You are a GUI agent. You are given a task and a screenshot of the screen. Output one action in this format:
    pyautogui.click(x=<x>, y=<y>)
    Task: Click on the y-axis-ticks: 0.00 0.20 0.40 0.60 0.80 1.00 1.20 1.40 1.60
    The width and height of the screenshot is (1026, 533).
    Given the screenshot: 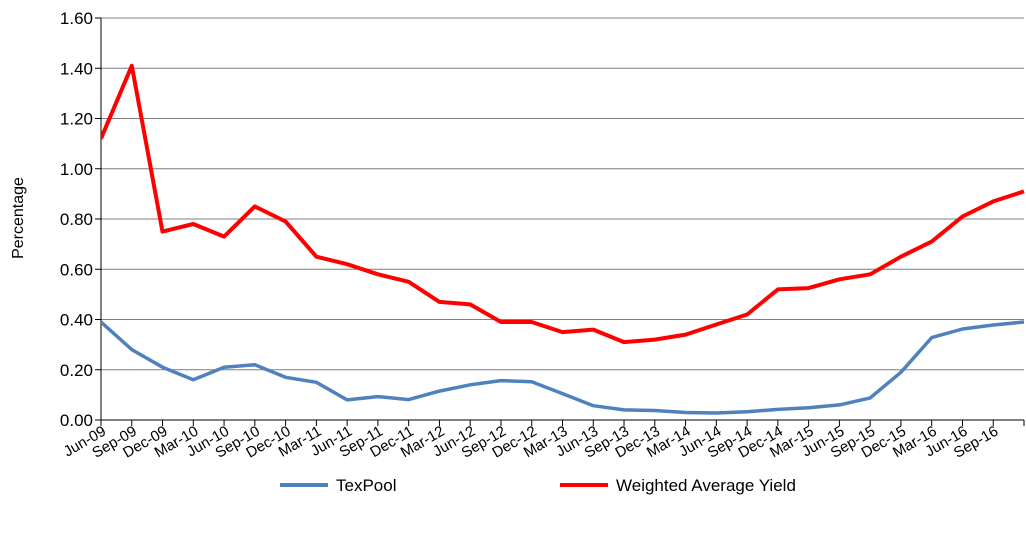 What is the action you would take?
    pyautogui.click(x=80, y=219)
    